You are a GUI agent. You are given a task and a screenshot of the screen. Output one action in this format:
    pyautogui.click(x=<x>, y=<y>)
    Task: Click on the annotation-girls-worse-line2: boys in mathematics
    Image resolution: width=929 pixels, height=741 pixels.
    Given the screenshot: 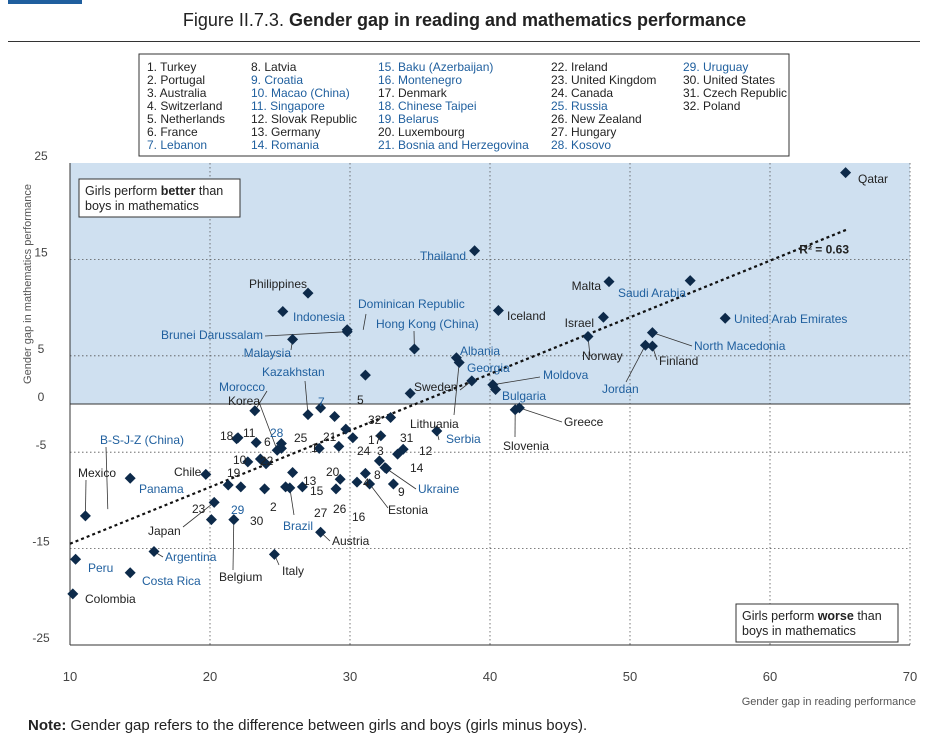 What is the action you would take?
    pyautogui.click(x=799, y=631)
    